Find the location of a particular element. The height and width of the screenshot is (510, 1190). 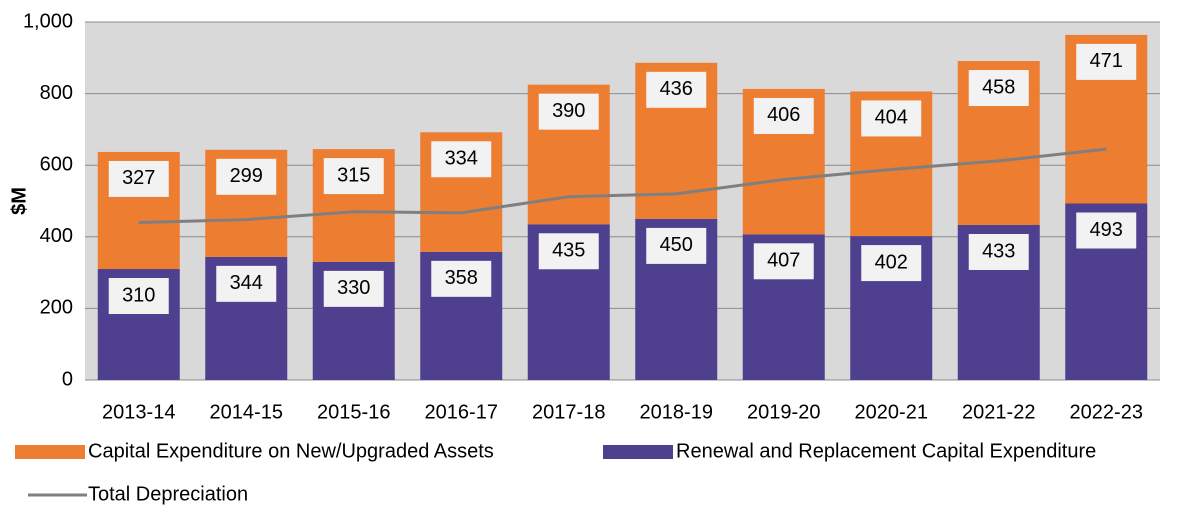

data-label: 344 is located at coordinates (246, 283).